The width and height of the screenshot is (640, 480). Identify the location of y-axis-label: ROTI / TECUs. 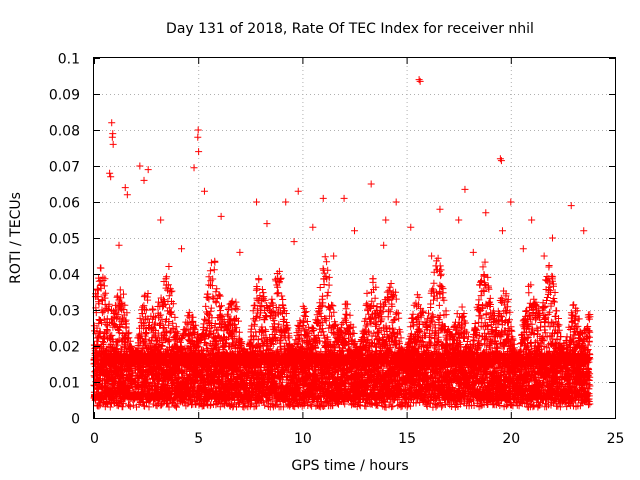
(16, 238).